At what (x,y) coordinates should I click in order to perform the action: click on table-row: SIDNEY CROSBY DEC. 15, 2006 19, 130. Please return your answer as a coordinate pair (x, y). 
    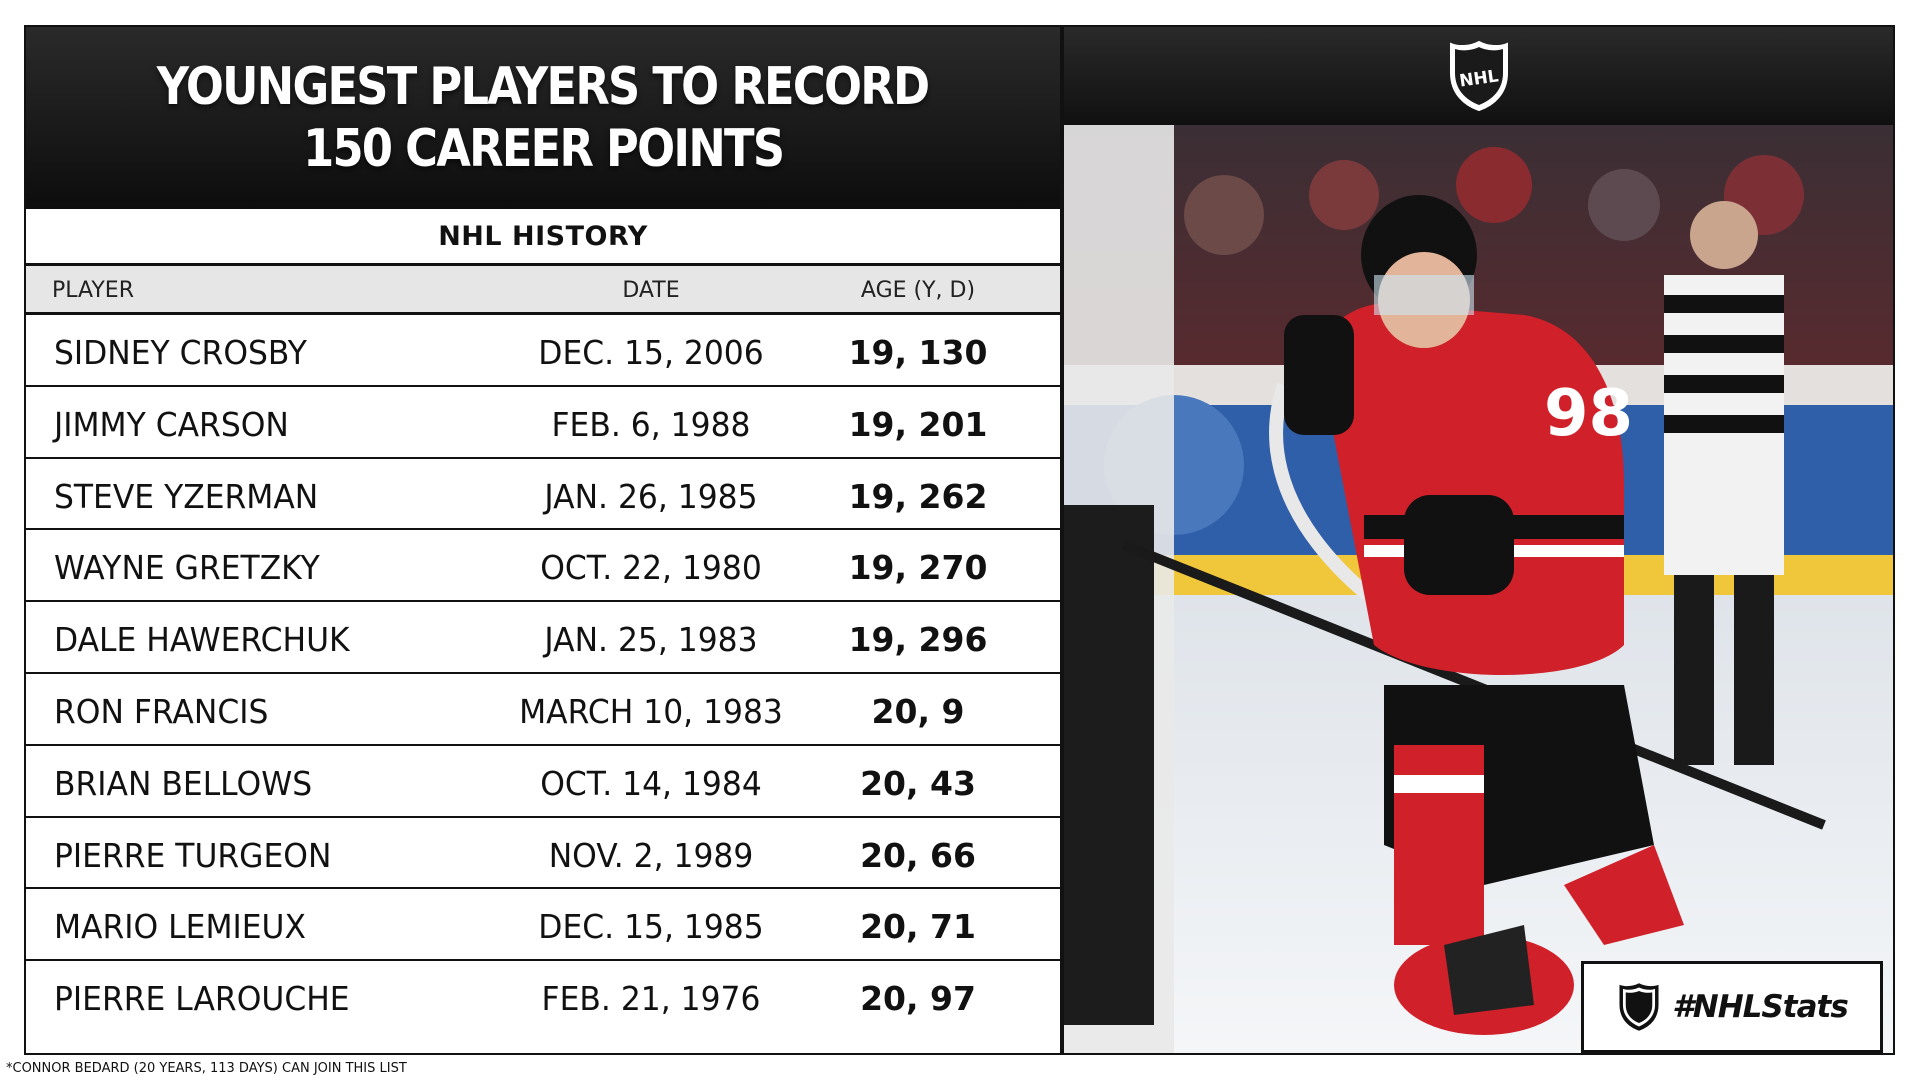
    Looking at the image, I should click on (543, 351).